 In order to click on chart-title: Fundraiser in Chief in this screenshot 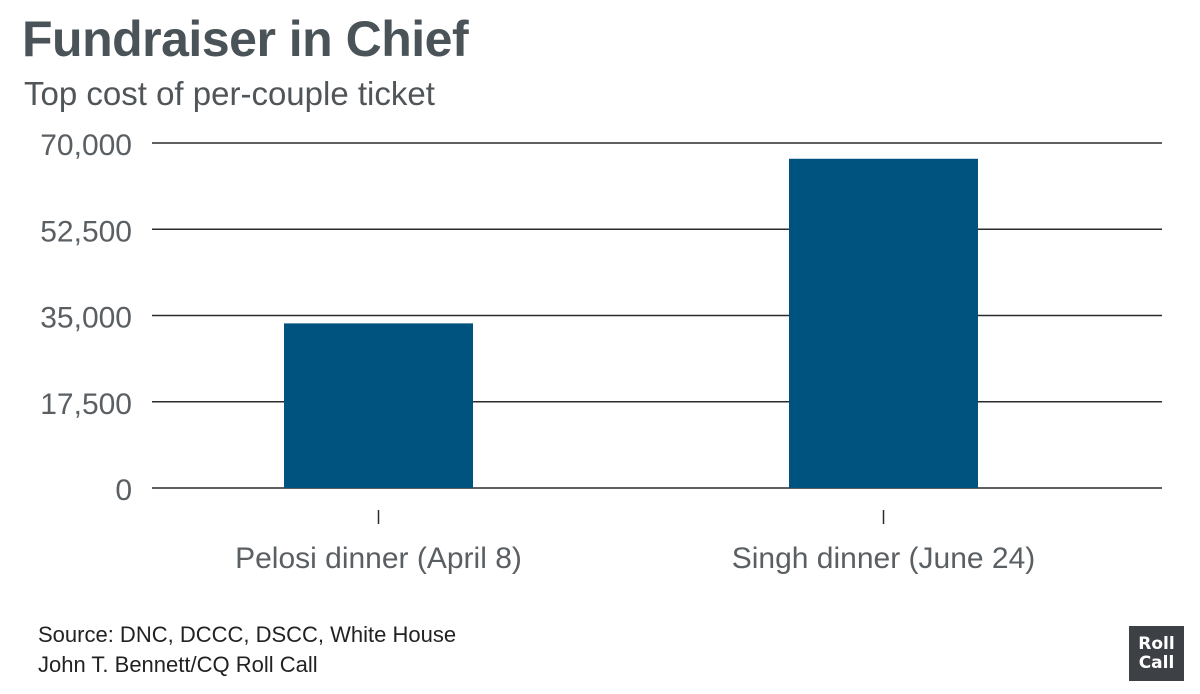, I will do `click(245, 39)`.